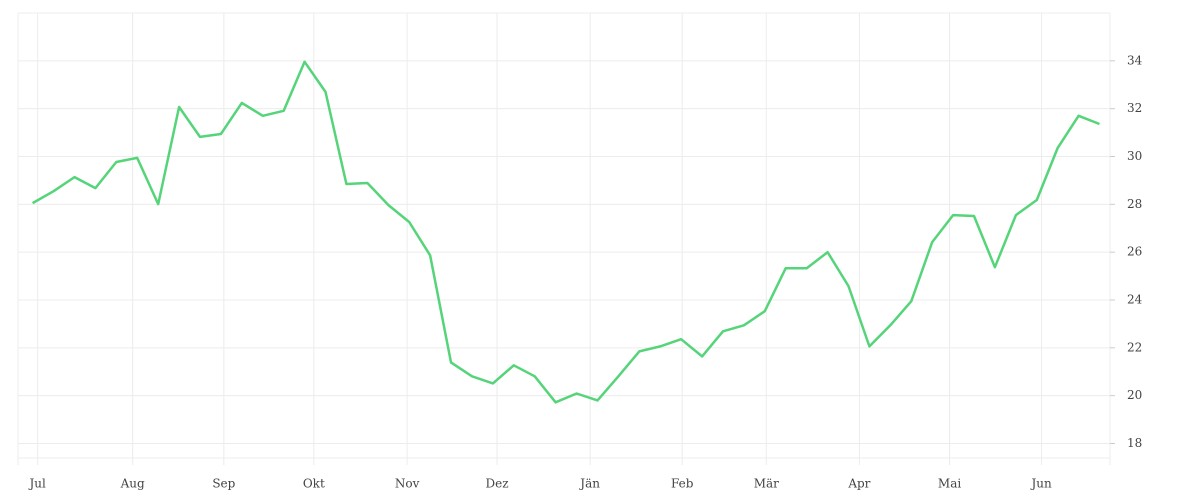 The height and width of the screenshot is (500, 1200). I want to click on y-tick-label: 18, so click(1134, 443).